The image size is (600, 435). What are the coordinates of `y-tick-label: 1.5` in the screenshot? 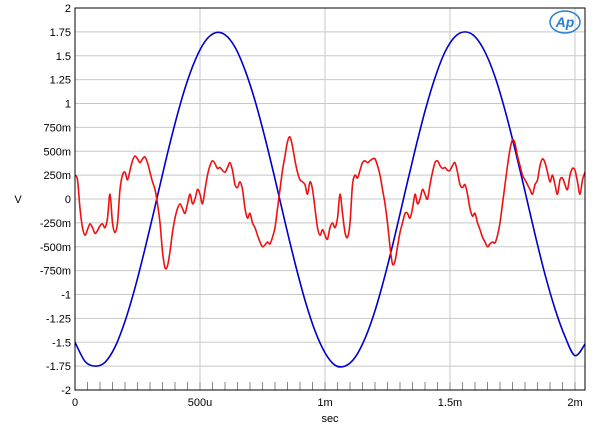 It's located at (63, 57).